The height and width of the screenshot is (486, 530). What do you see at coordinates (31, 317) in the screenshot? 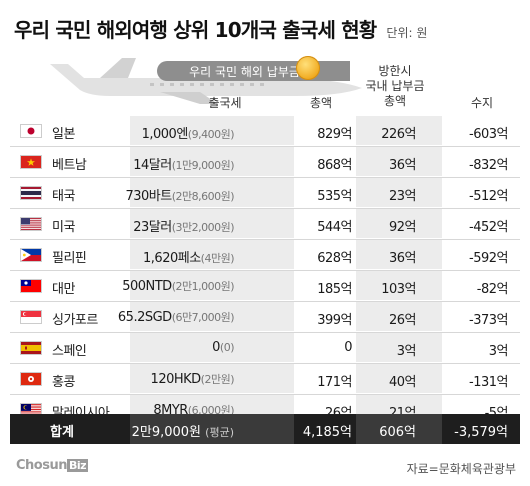
I see `sg-flag-icon` at bounding box center [31, 317].